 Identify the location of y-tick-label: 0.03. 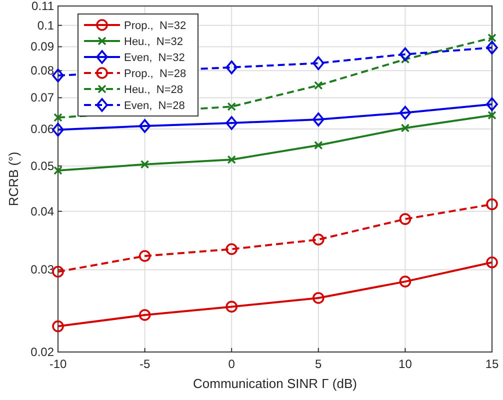
(42, 269).